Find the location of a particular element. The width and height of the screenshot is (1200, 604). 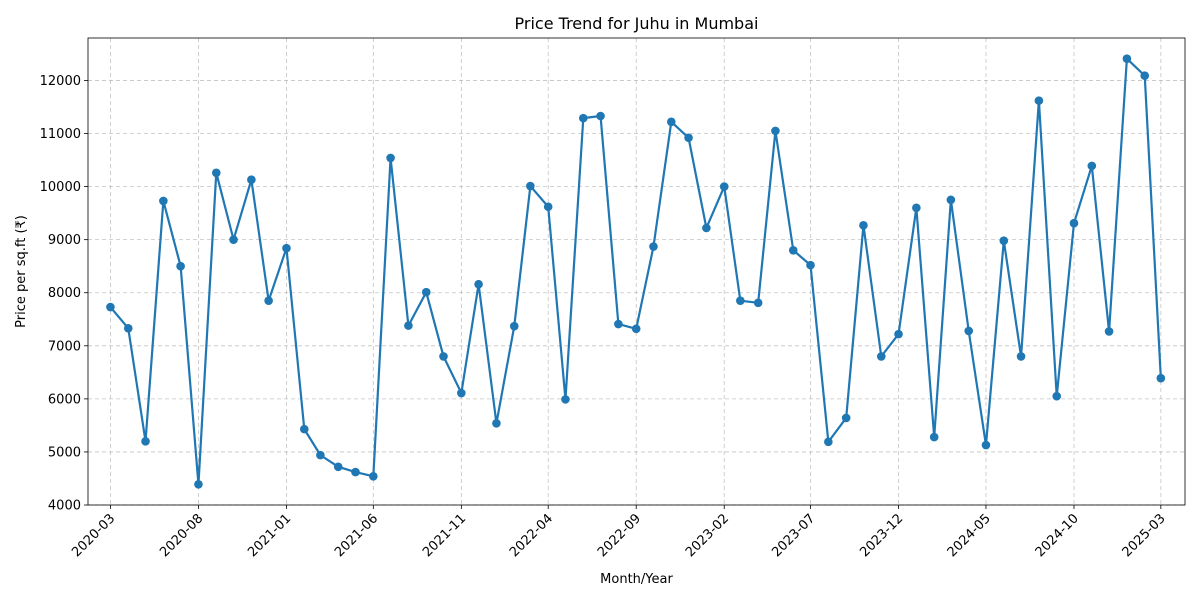

x-tick-label: 2023-07 is located at coordinates (793, 535).